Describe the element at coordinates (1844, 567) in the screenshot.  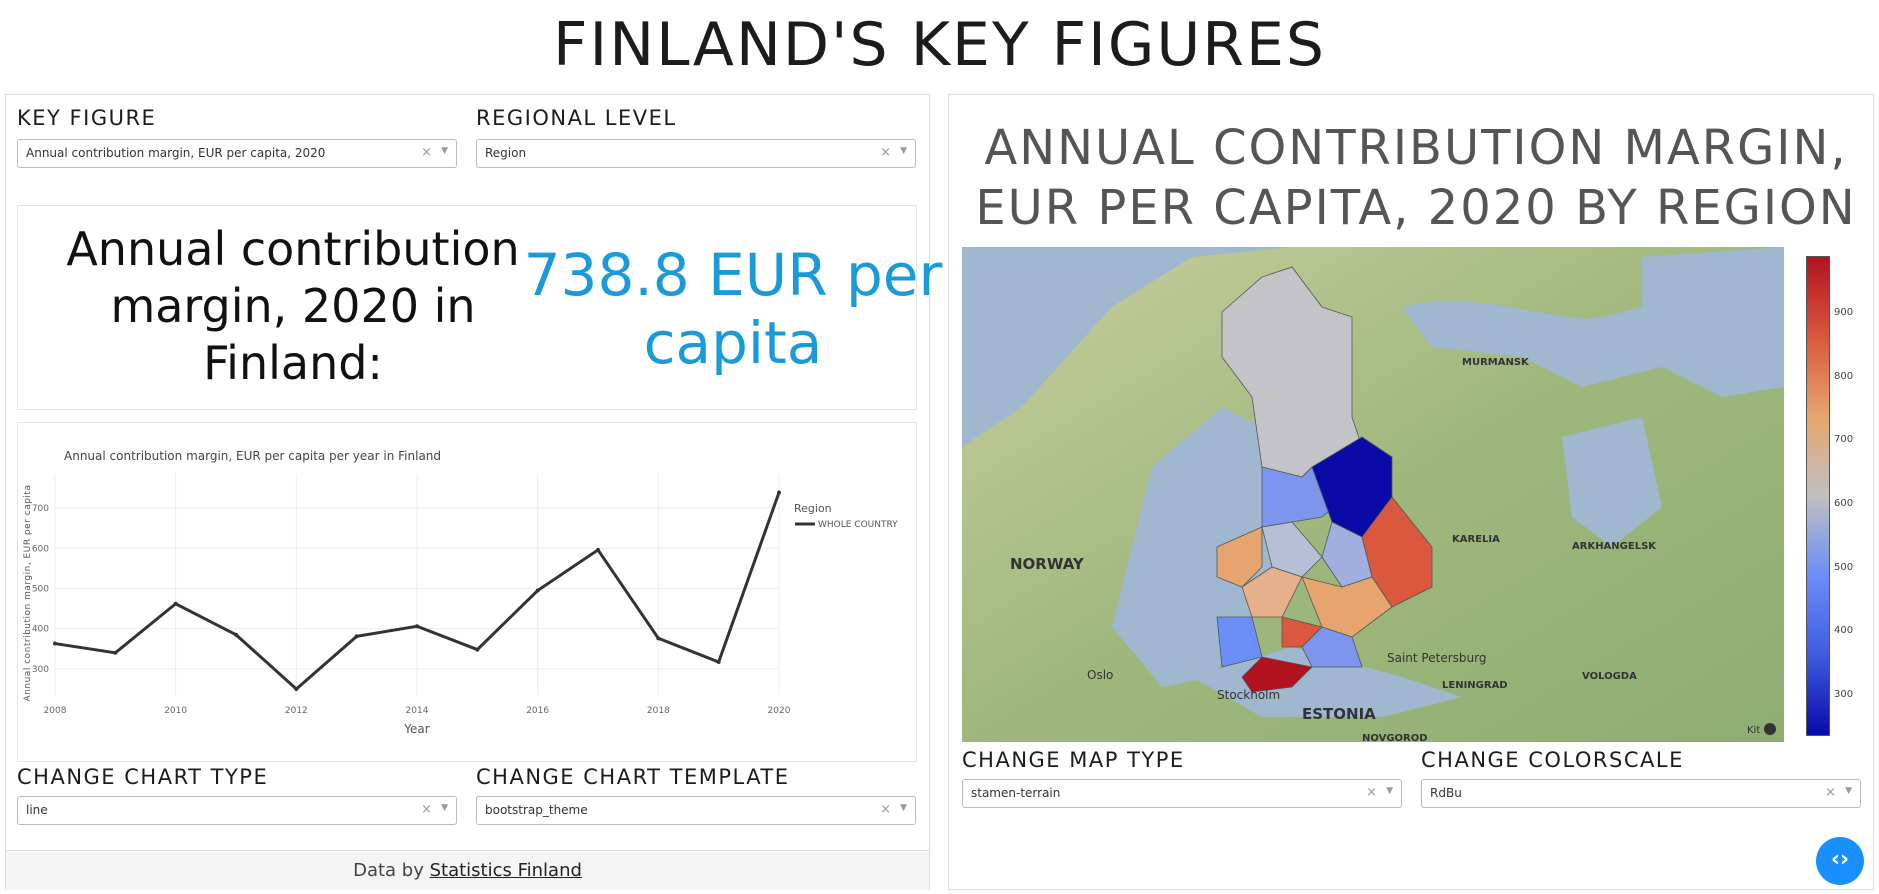
I see `colorbar-tick-label: 500` at that location.